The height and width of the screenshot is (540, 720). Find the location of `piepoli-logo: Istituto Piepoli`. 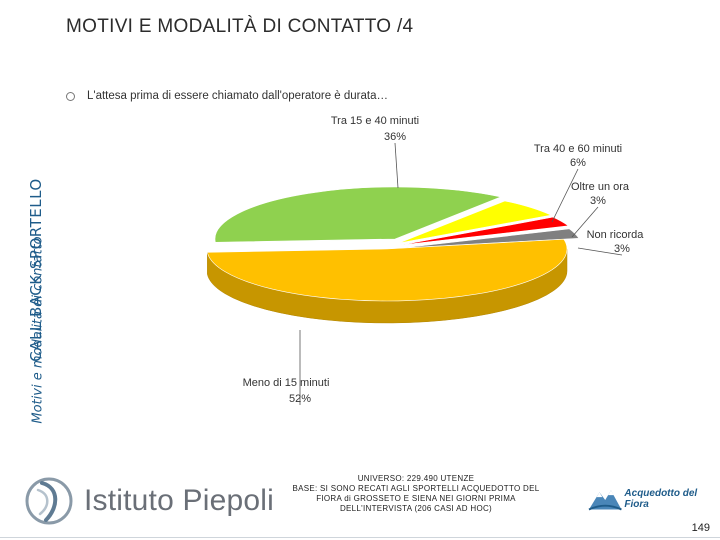

piepoli-logo: Istituto Piepoli is located at coordinates (148, 501).